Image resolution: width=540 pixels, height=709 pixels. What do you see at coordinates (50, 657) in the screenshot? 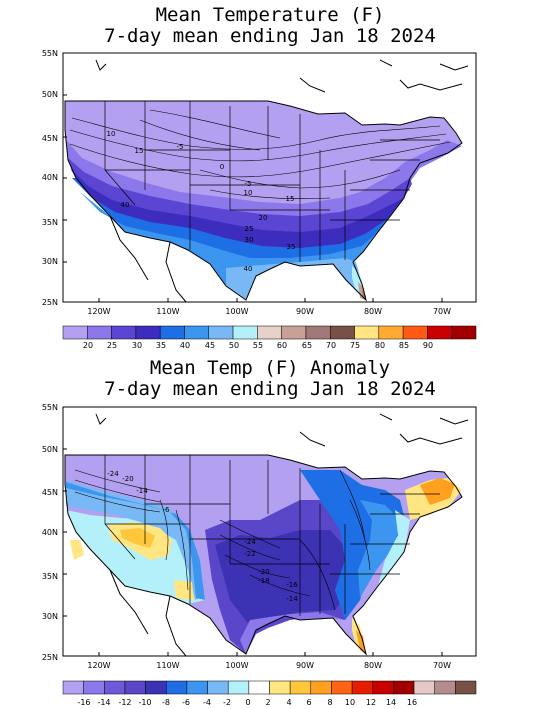
I see `map2-lat-label: 25N` at bounding box center [50, 657].